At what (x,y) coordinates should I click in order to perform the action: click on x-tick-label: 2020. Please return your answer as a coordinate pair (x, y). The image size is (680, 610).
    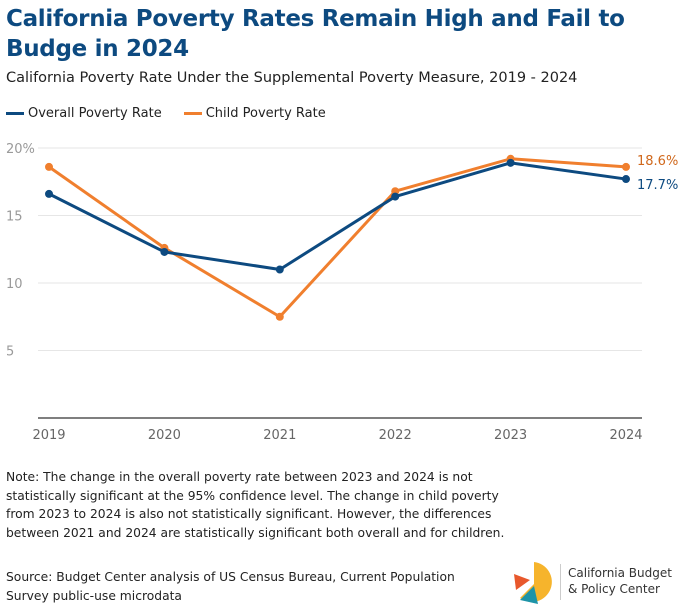
    Looking at the image, I should click on (164, 435).